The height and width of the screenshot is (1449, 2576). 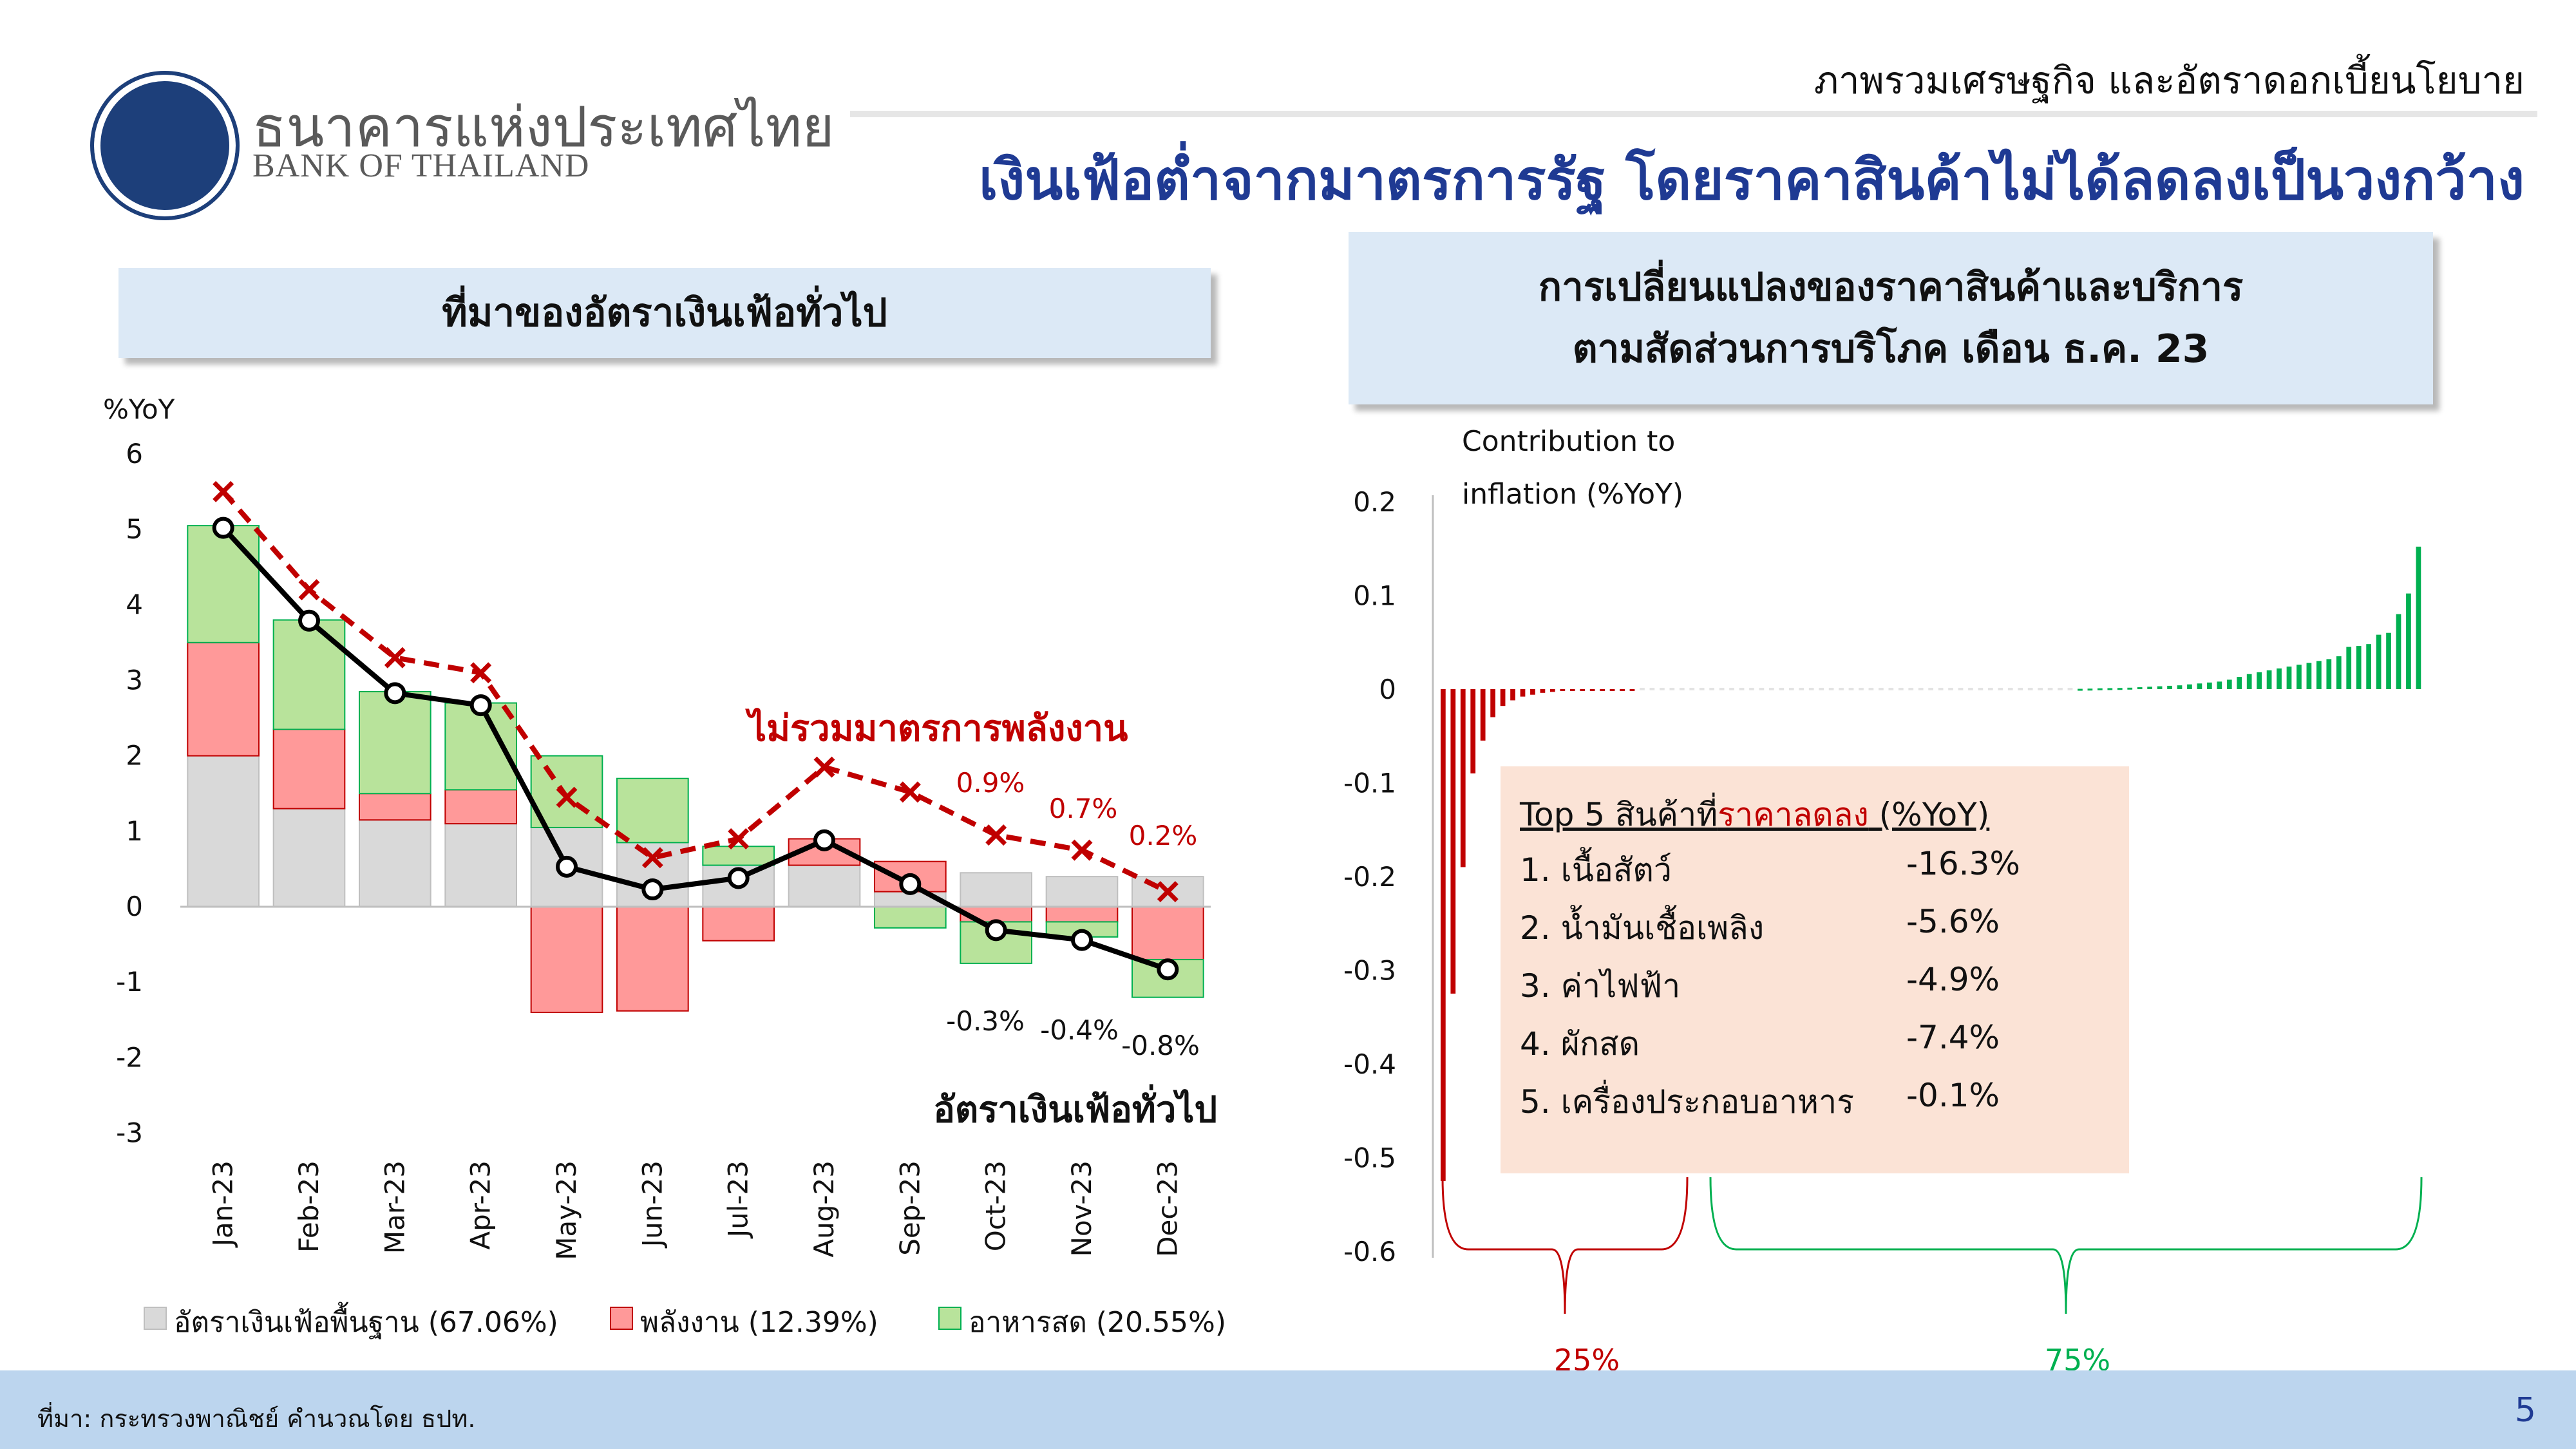 What do you see at coordinates (256, 1419) in the screenshot?
I see `footer-source-note: ที่มา: กระทรวงพาณิชย์ คำนวณโดย ธปท.` at bounding box center [256, 1419].